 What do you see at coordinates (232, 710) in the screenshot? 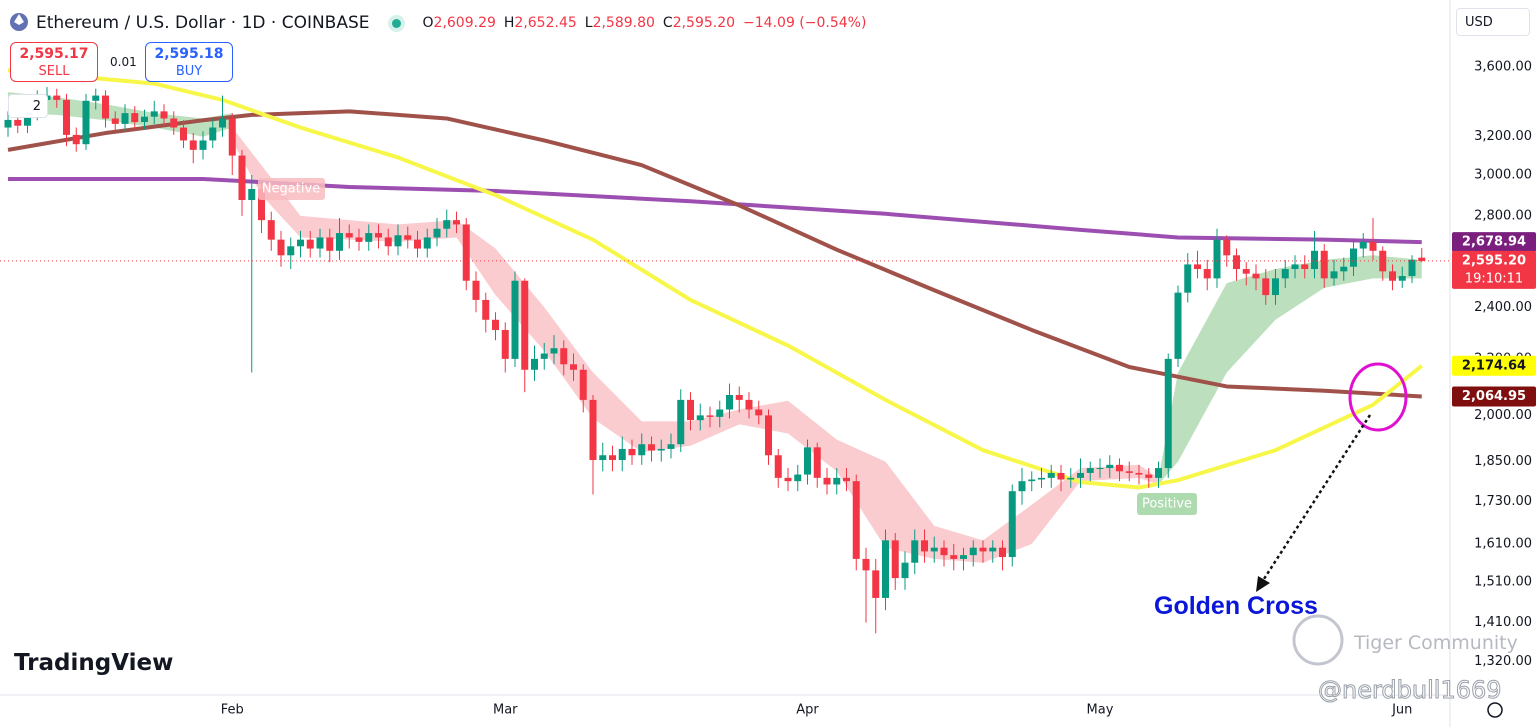
I see `x-tick-label: Feb` at bounding box center [232, 710].